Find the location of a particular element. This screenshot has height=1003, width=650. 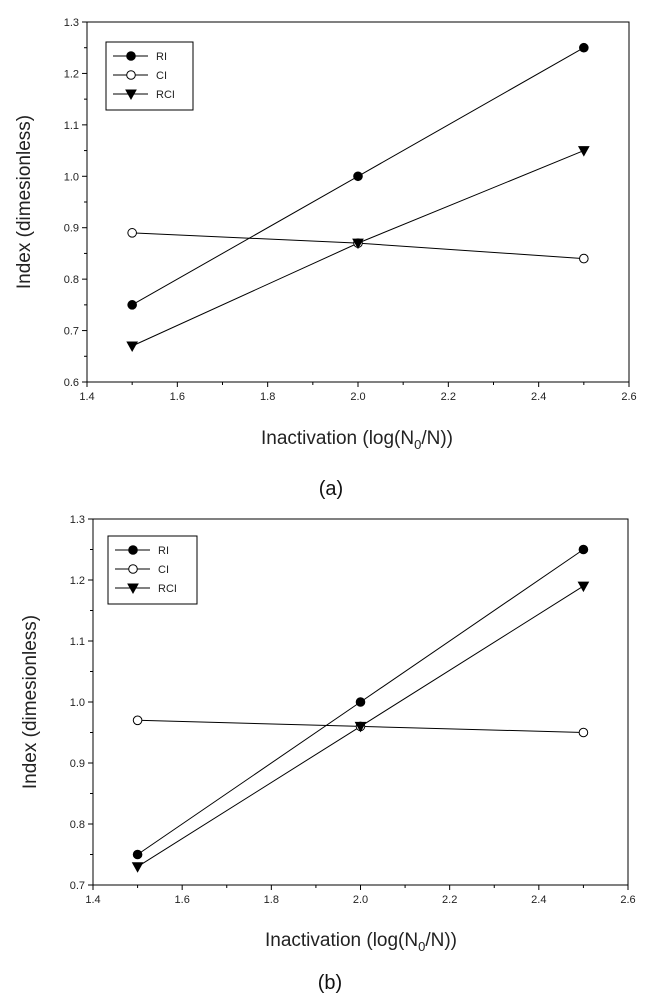

y-tick-label: 0.6 is located at coordinates (71, 383).